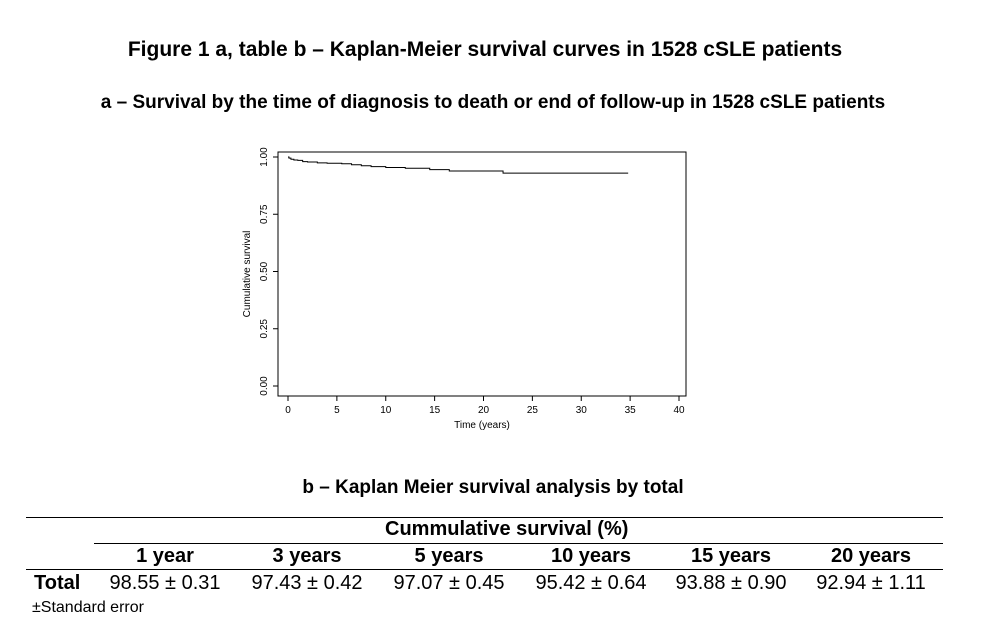  What do you see at coordinates (871, 583) in the screenshot?
I see `cell-total-20-years: 92.94 ± 1.11` at bounding box center [871, 583].